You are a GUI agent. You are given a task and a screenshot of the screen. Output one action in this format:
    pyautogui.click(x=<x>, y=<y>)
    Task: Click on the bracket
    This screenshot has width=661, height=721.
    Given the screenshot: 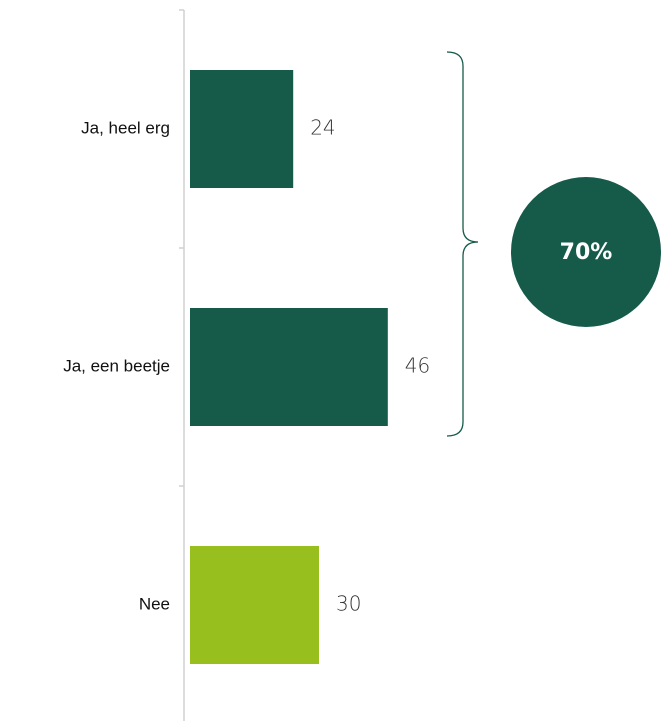 What is the action you would take?
    pyautogui.click(x=462, y=244)
    